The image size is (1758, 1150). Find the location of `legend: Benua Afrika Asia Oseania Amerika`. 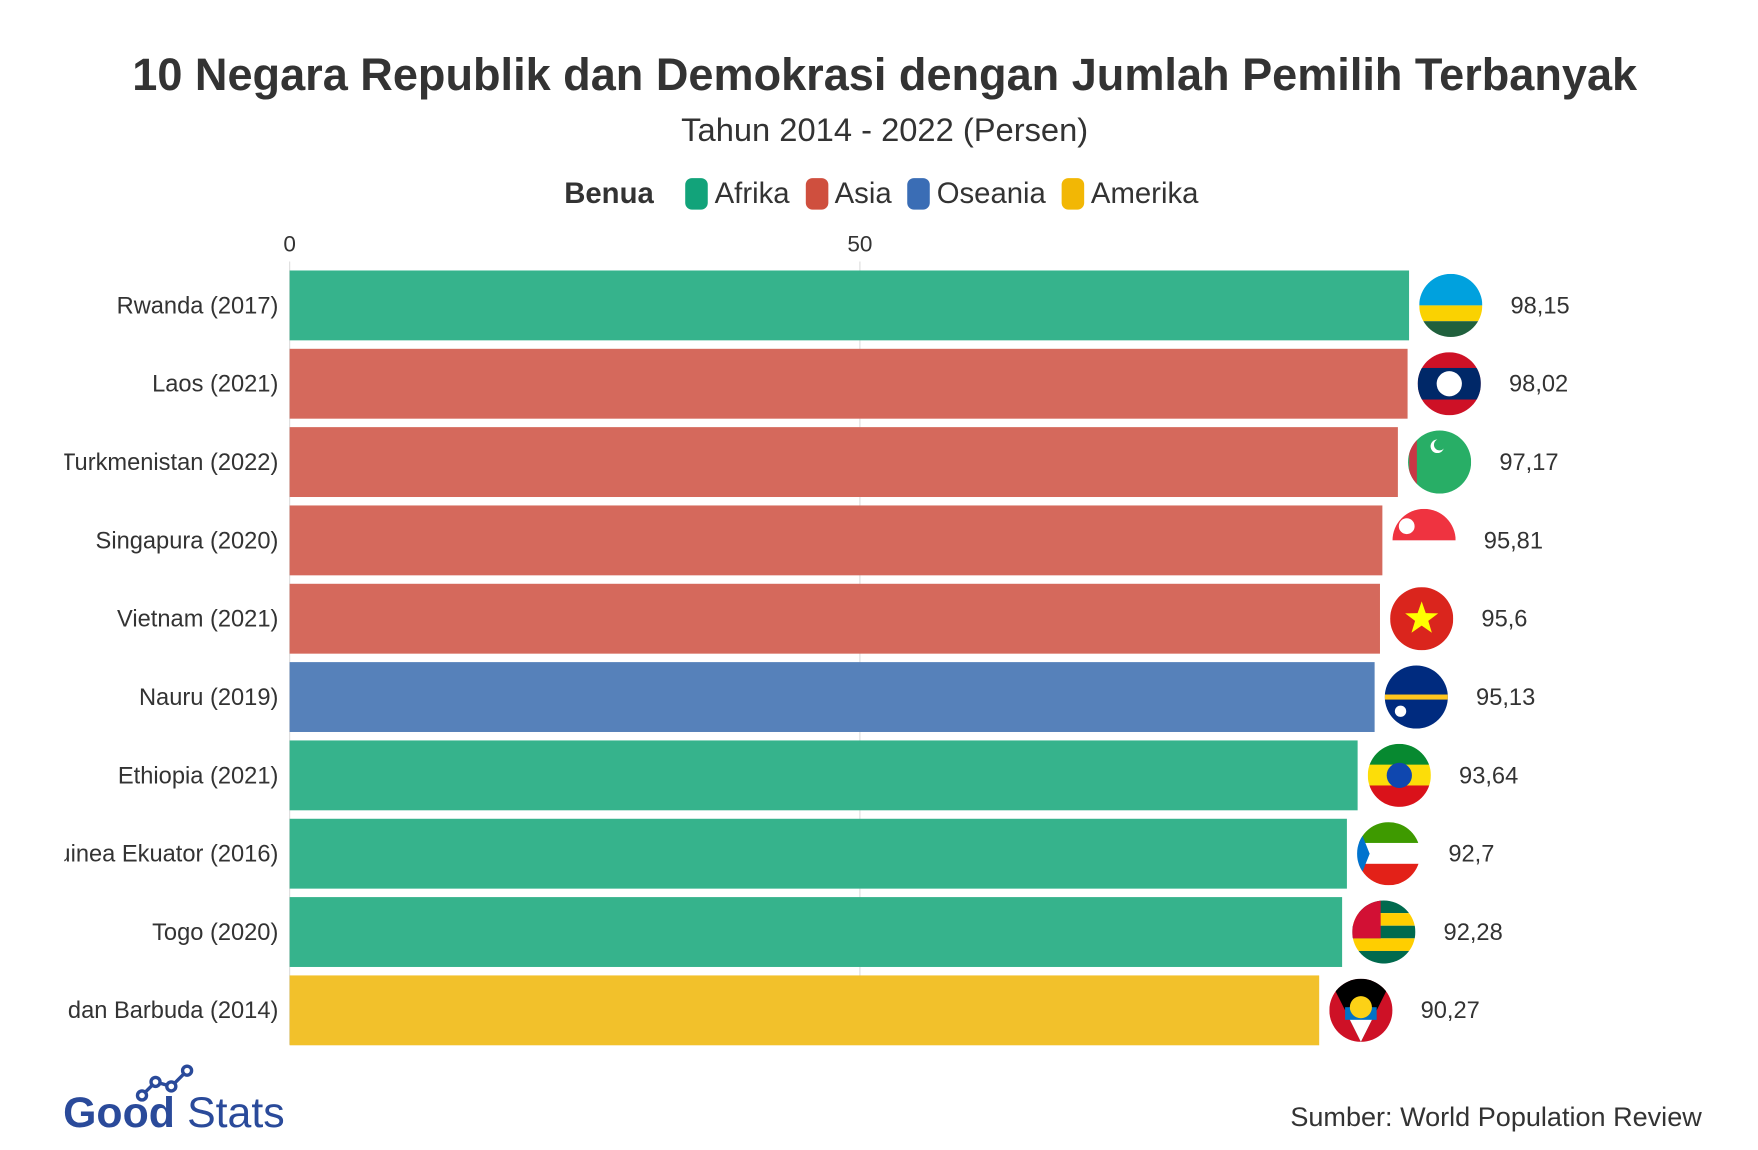

legend: Benua Afrika Asia Oseania Amerika is located at coordinates (879, 193).